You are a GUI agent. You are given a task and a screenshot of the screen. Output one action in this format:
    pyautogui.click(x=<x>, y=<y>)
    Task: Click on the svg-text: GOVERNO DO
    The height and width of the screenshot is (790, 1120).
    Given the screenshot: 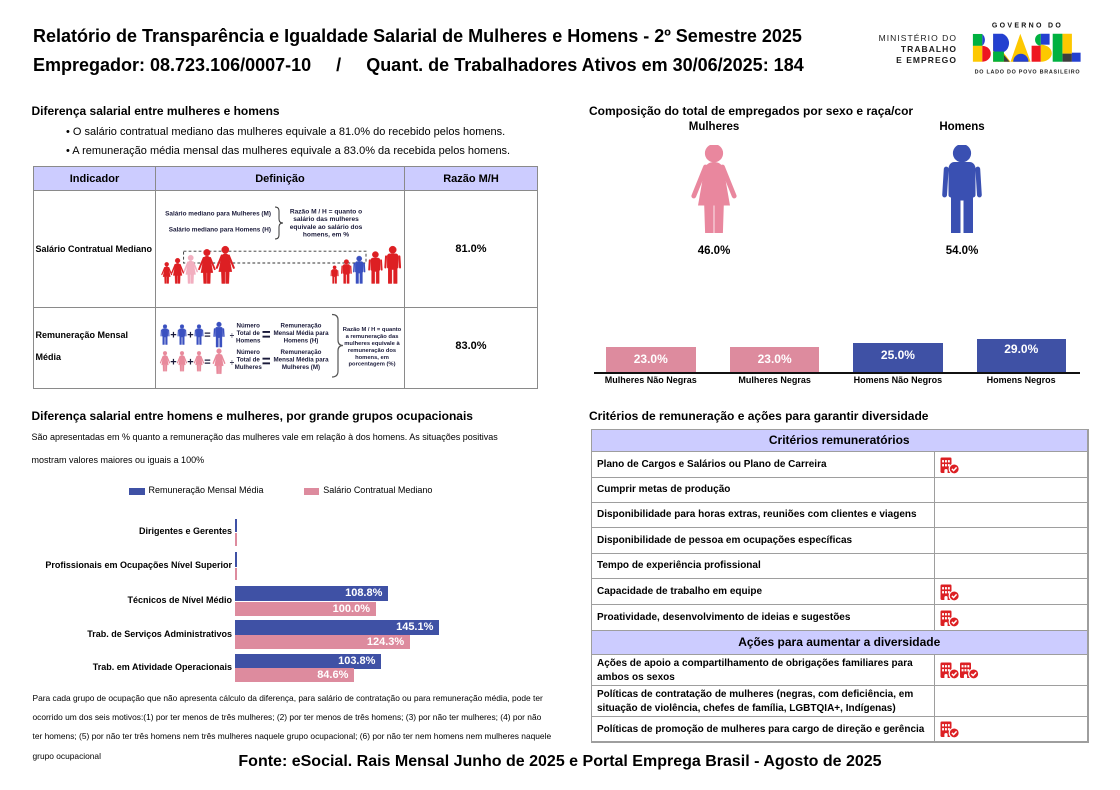 What is the action you would take?
    pyautogui.click(x=1027, y=25)
    